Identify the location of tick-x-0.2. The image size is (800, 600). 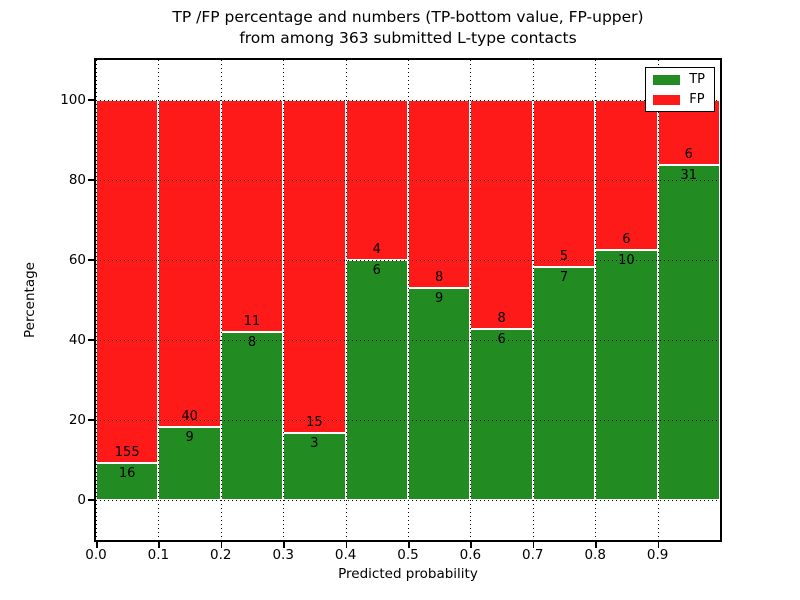
(221, 545).